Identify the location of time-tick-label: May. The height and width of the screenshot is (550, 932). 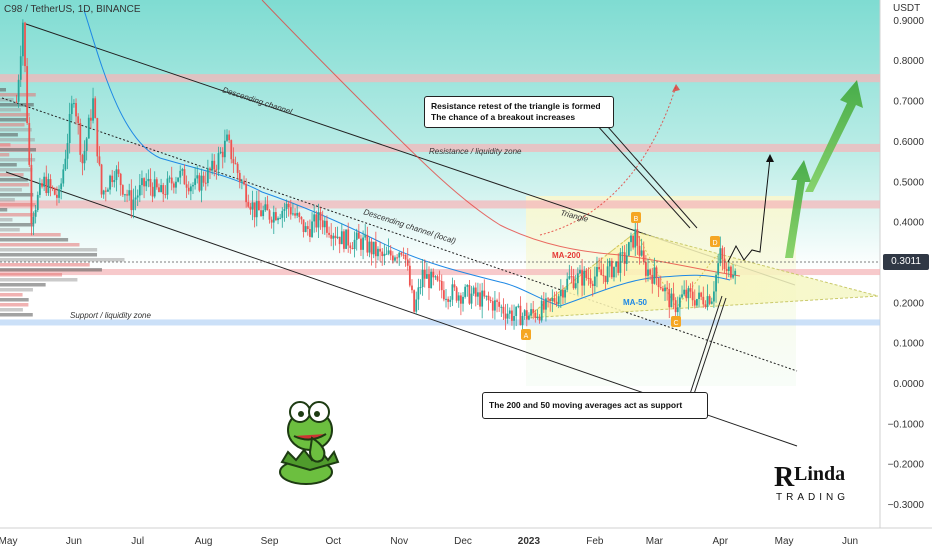
(8, 541).